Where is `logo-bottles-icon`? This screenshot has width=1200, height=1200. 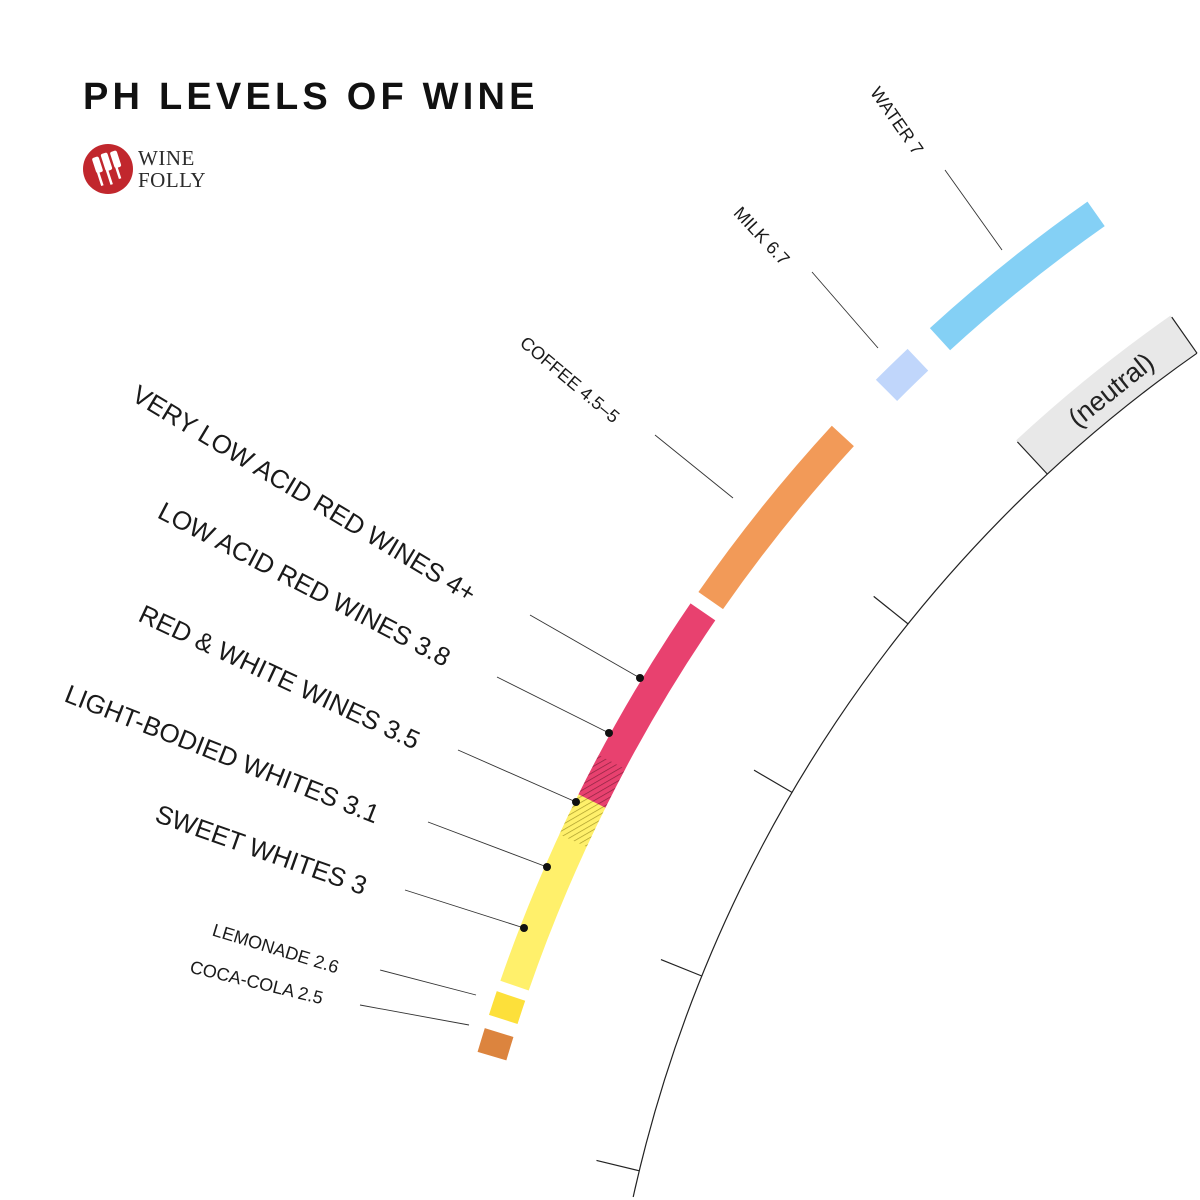 logo-bottles-icon is located at coordinates (108, 169).